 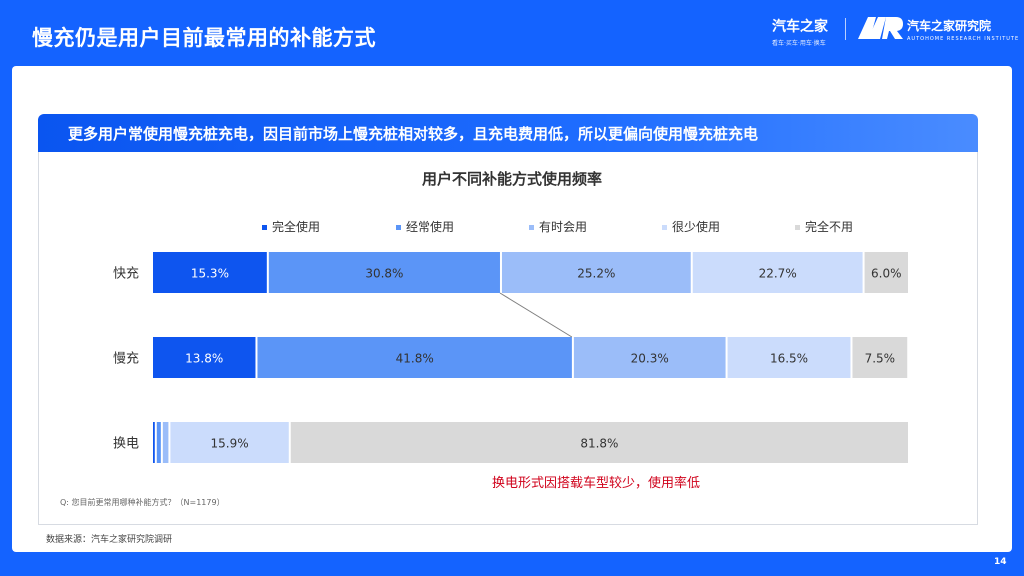 What do you see at coordinates (204, 38) in the screenshot?
I see `page-title: 慢充仍是用户目前最常用的补能方式` at bounding box center [204, 38].